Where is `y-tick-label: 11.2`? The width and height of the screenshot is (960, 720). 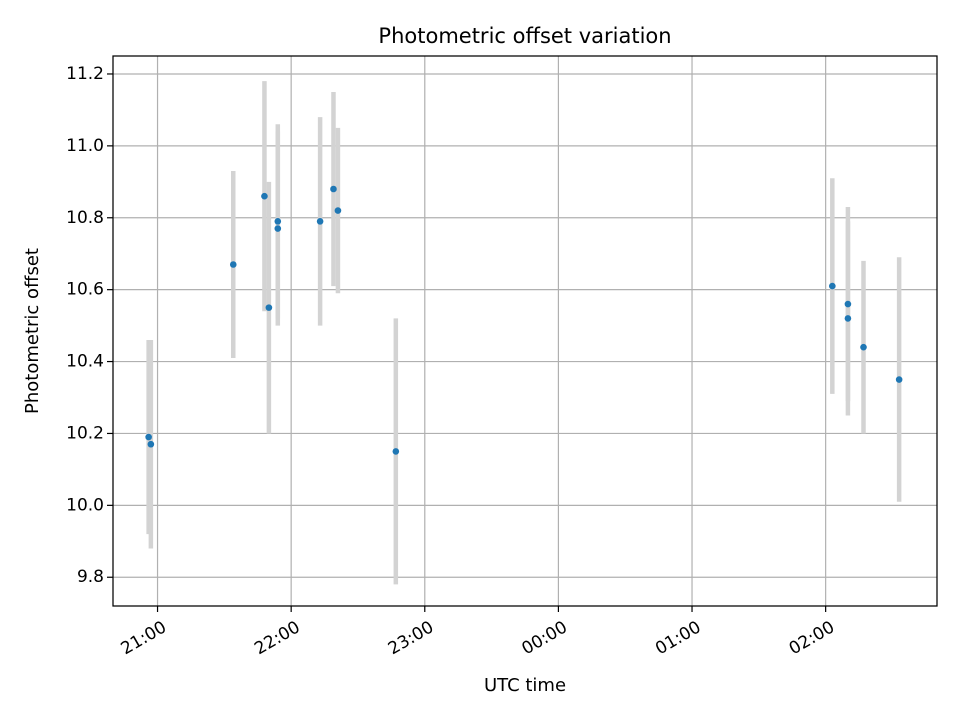 y-tick-label: 11.2 is located at coordinates (85, 74).